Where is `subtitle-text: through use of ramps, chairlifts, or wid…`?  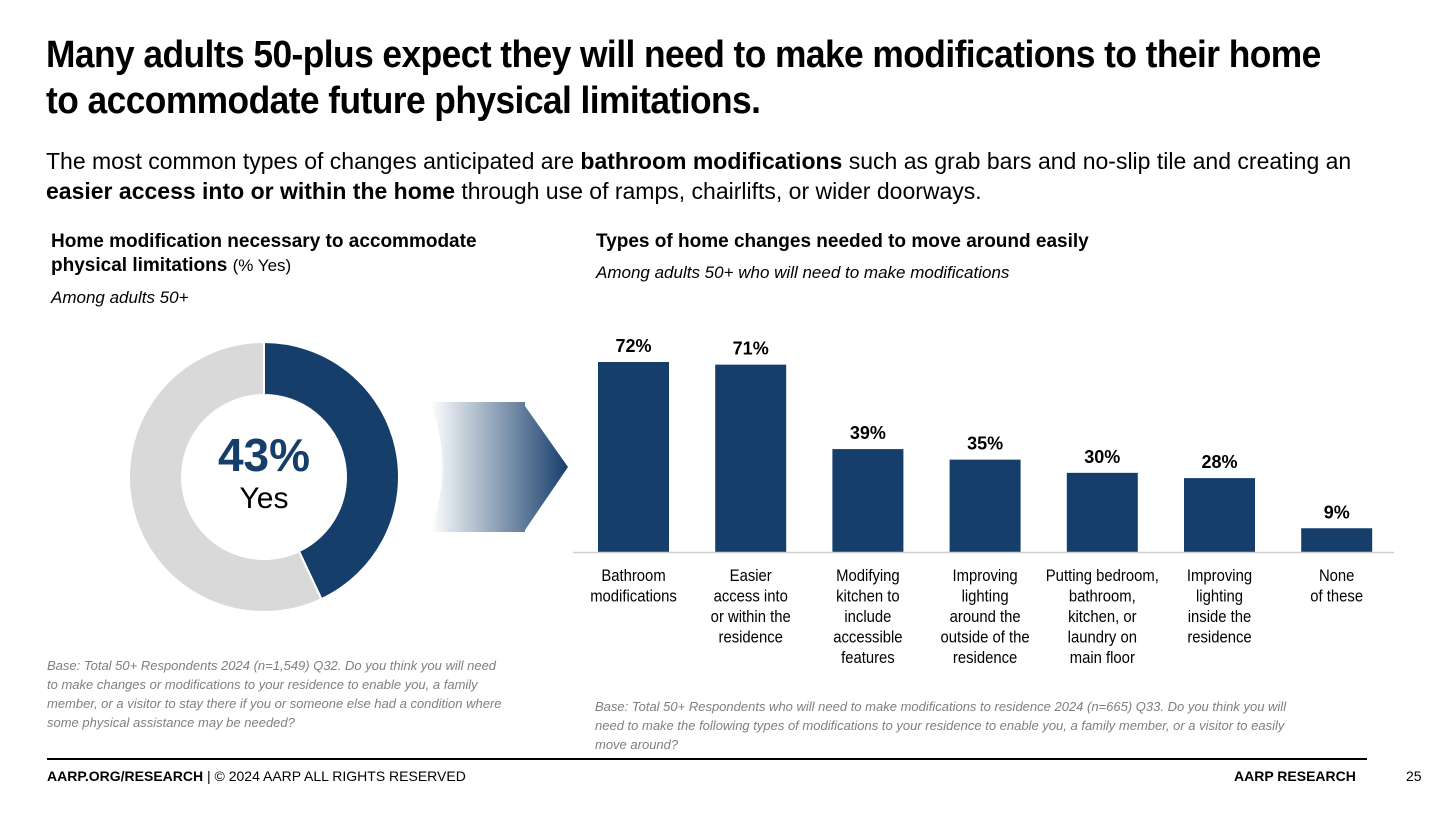
subtitle-text: through use of ramps, chairlifts, or wid… is located at coordinates (718, 191).